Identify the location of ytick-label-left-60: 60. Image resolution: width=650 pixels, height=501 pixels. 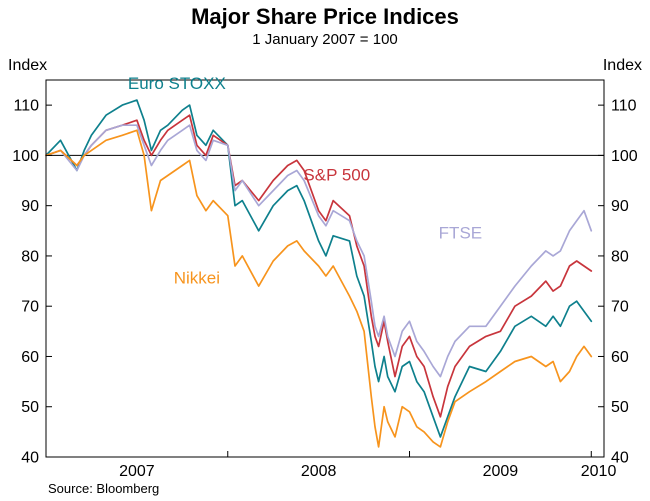
(30, 357).